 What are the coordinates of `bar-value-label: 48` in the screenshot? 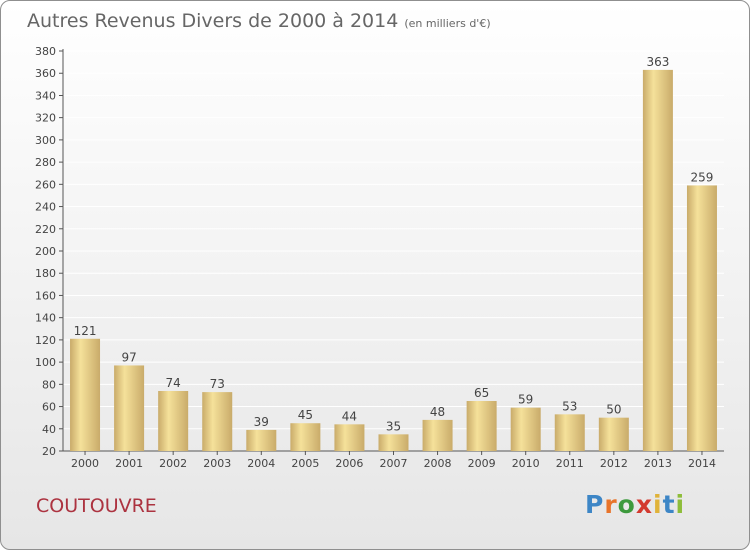 It's located at (437, 412).